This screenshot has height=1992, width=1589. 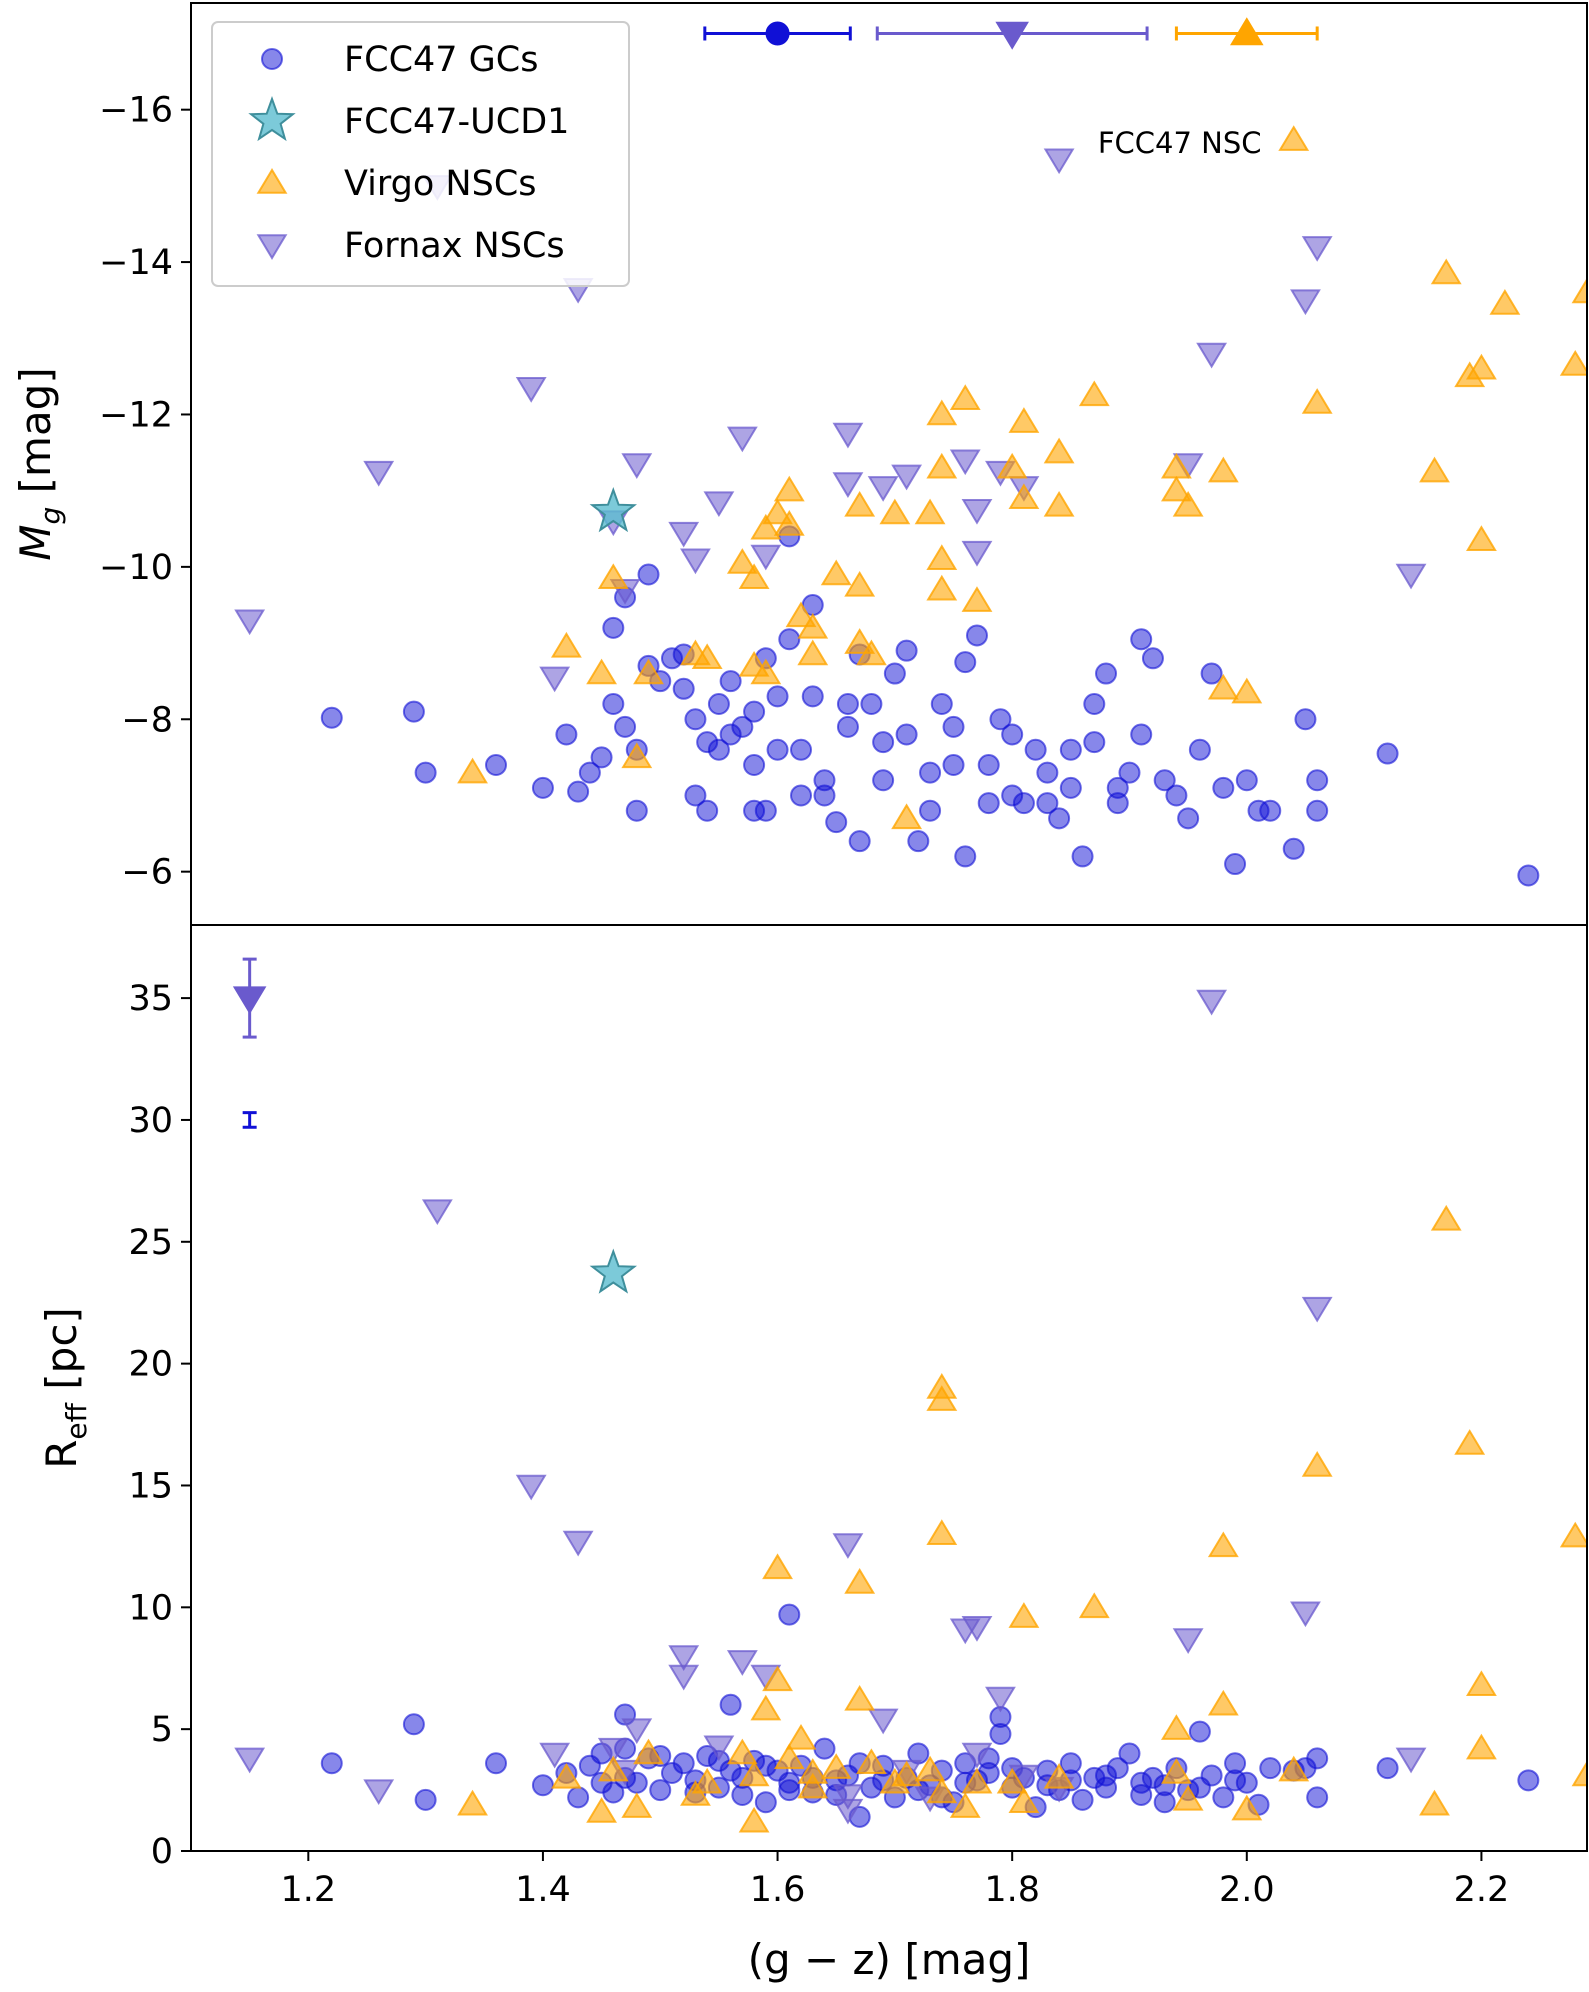 What do you see at coordinates (145, 492) in the screenshot?
I see `top-y-axis-ticks: −16 −14 −12 −10 −8 −6` at bounding box center [145, 492].